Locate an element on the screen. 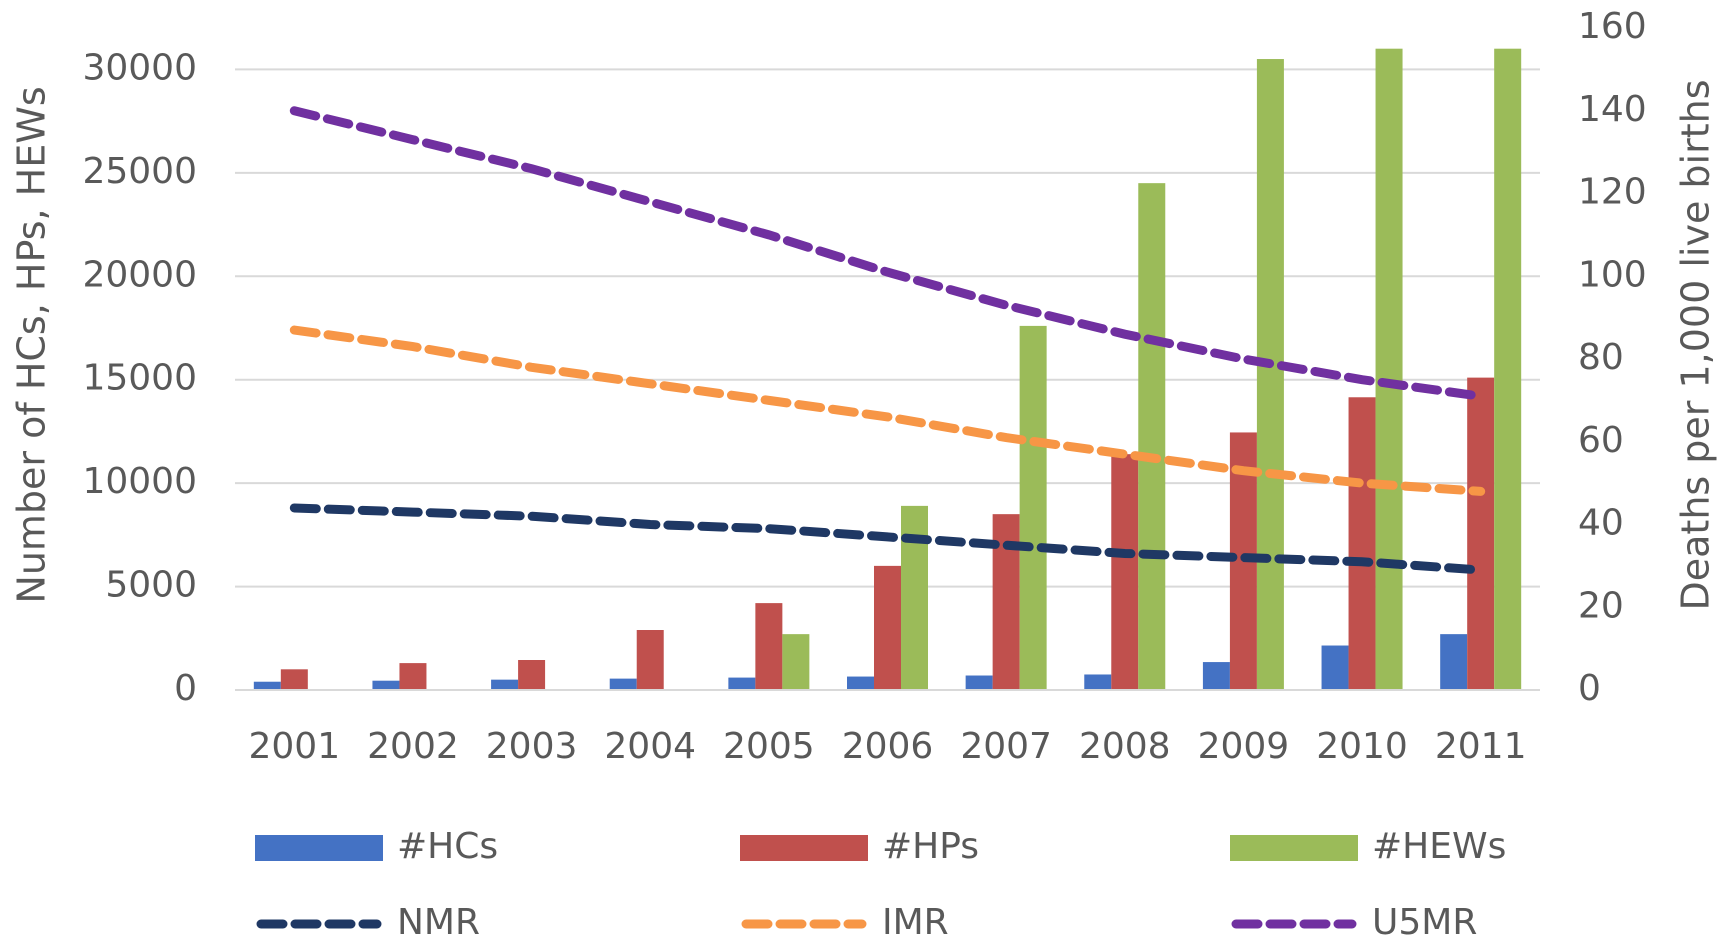  y-tick-label: 30000 is located at coordinates (139, 67).